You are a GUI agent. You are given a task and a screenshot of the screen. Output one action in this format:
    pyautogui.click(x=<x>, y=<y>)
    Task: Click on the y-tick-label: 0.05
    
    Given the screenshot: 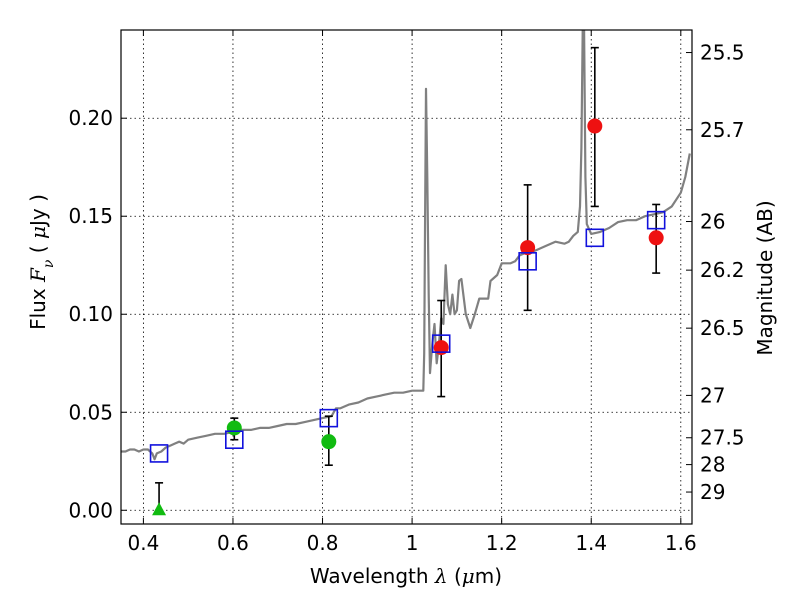 What is the action you would take?
    pyautogui.click(x=90, y=412)
    